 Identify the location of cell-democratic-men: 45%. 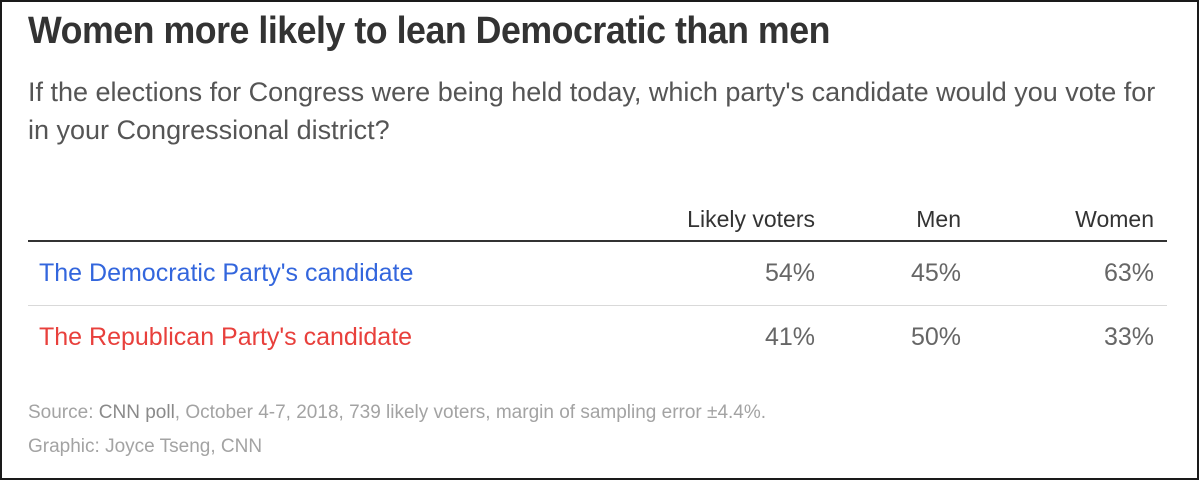
(901, 273).